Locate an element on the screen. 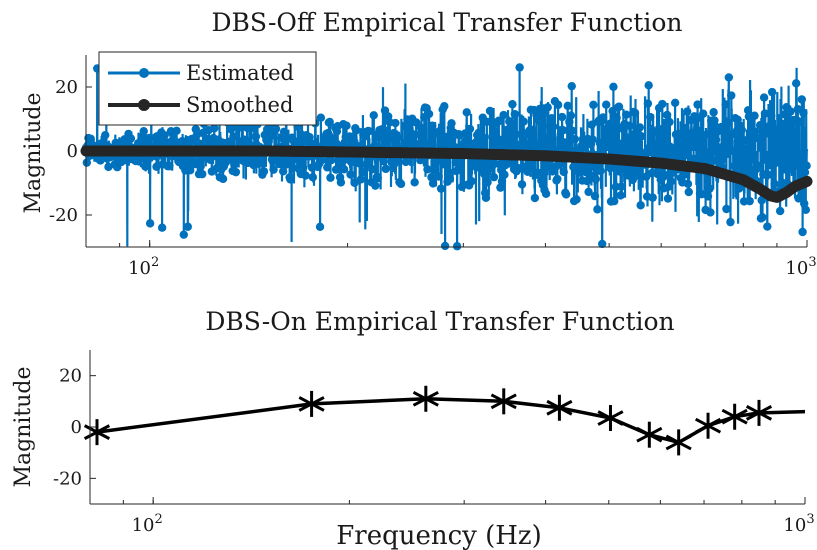  smoothed-series is located at coordinates (446, 174).